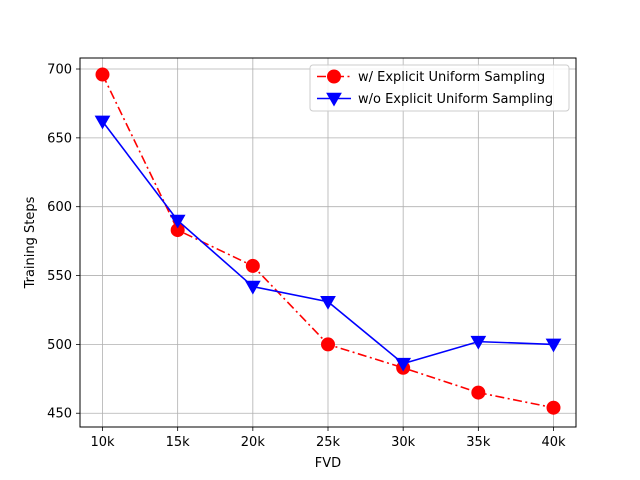 This screenshot has width=640, height=480. What do you see at coordinates (328, 442) in the screenshot?
I see `x-tick-label: 25k` at bounding box center [328, 442].